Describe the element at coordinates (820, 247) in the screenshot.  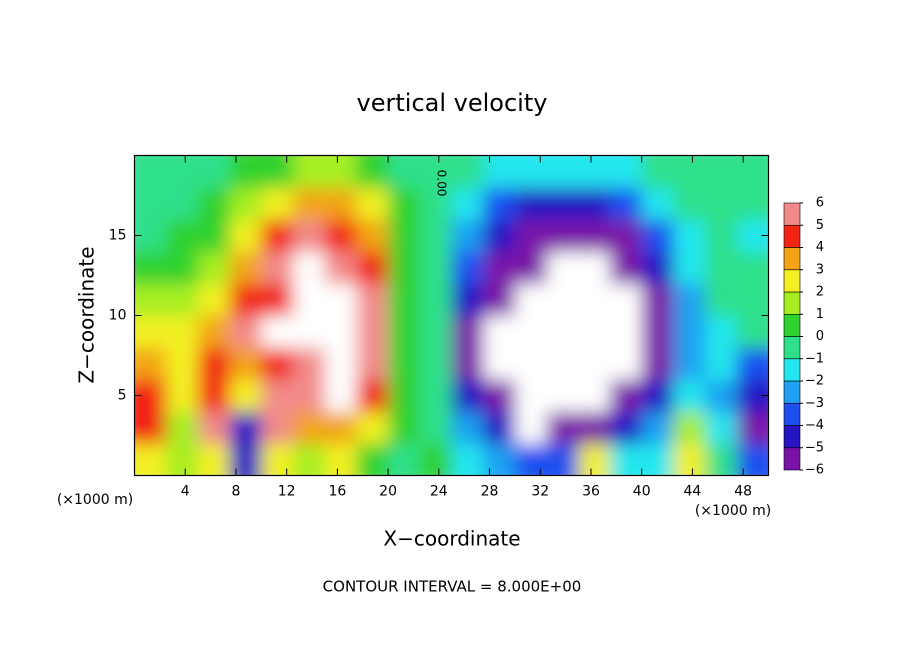
I see `colorbar-label: 4` at that location.